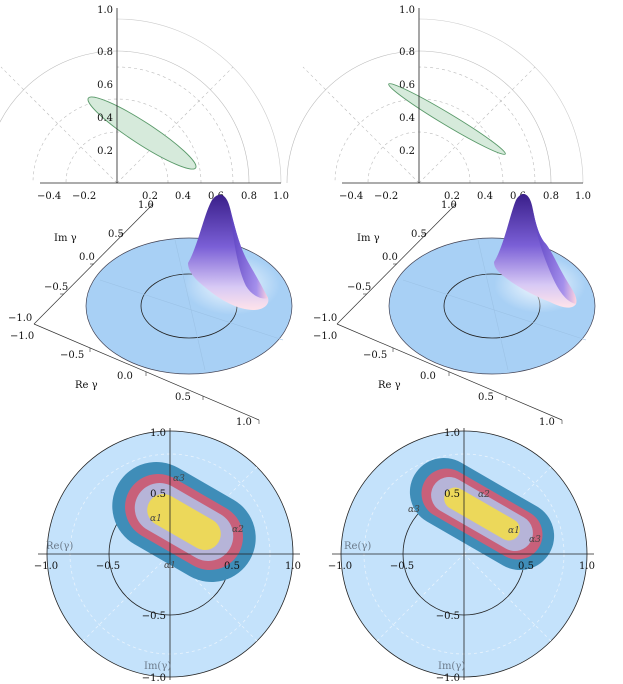 The image size is (623, 684). What do you see at coordinates (249, 196) in the screenshot?
I see `x-tick-label: 0.8` at bounding box center [249, 196].